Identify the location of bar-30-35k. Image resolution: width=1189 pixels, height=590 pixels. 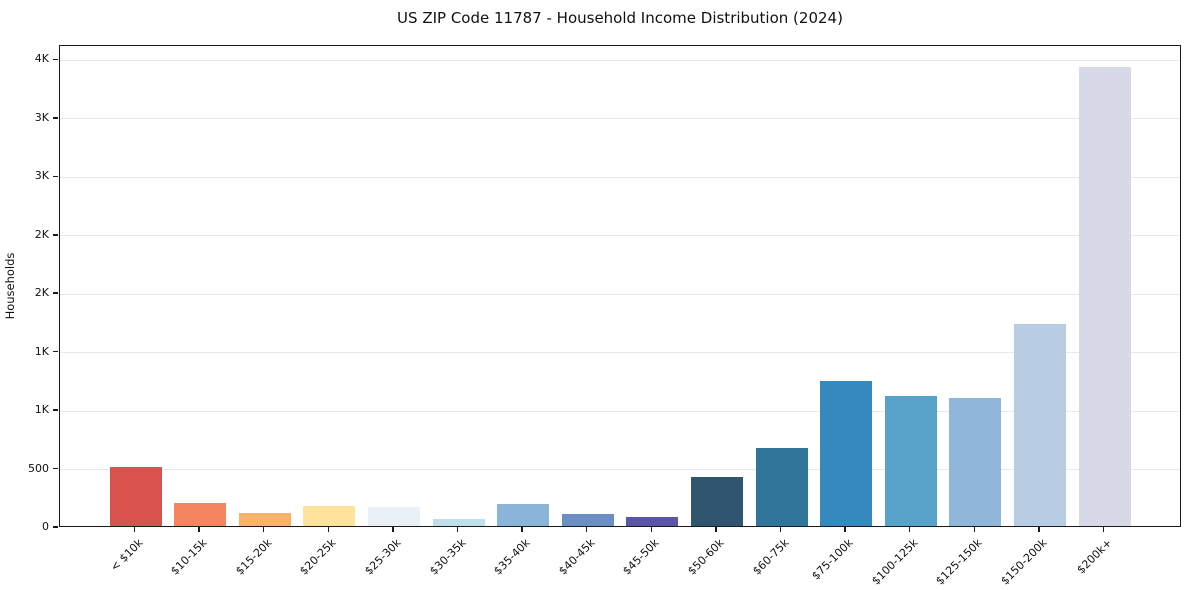
(458, 522).